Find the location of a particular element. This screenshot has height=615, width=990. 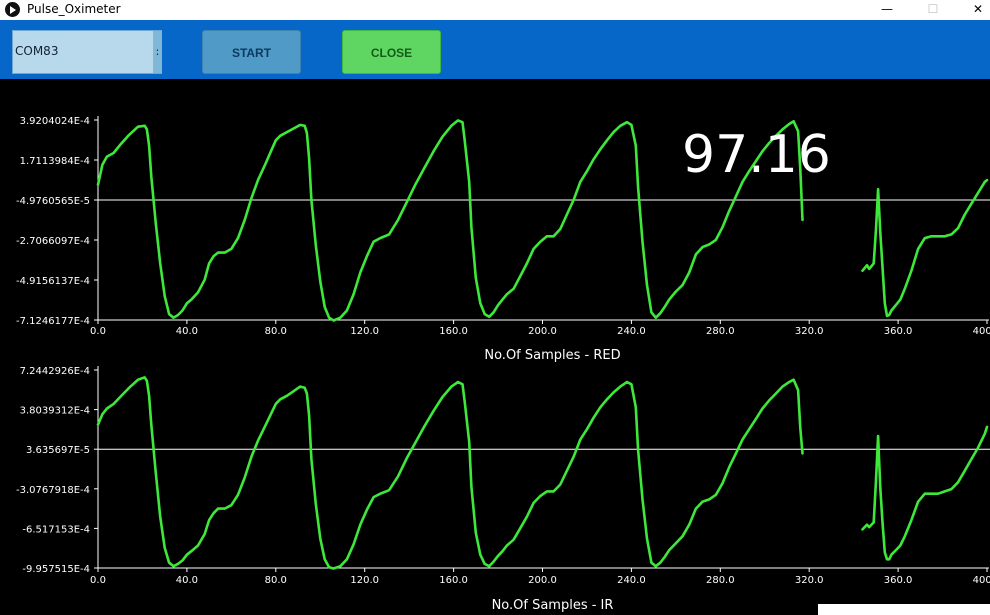

close-button: CLOSE is located at coordinates (391, 52).